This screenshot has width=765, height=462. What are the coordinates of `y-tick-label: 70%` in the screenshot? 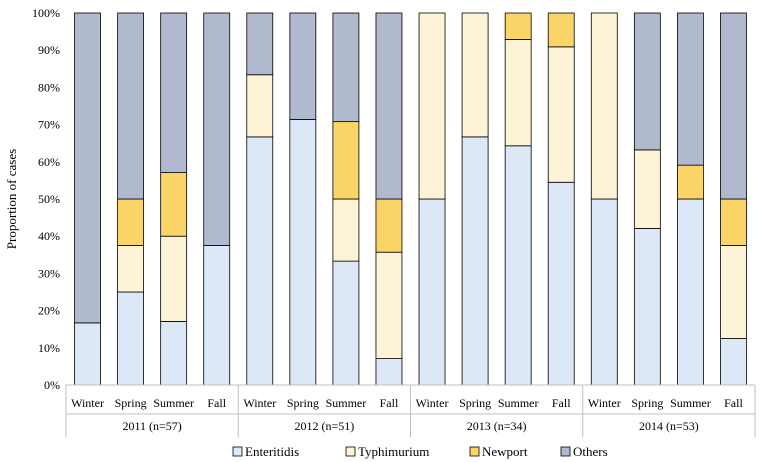 It's located at (49, 125).